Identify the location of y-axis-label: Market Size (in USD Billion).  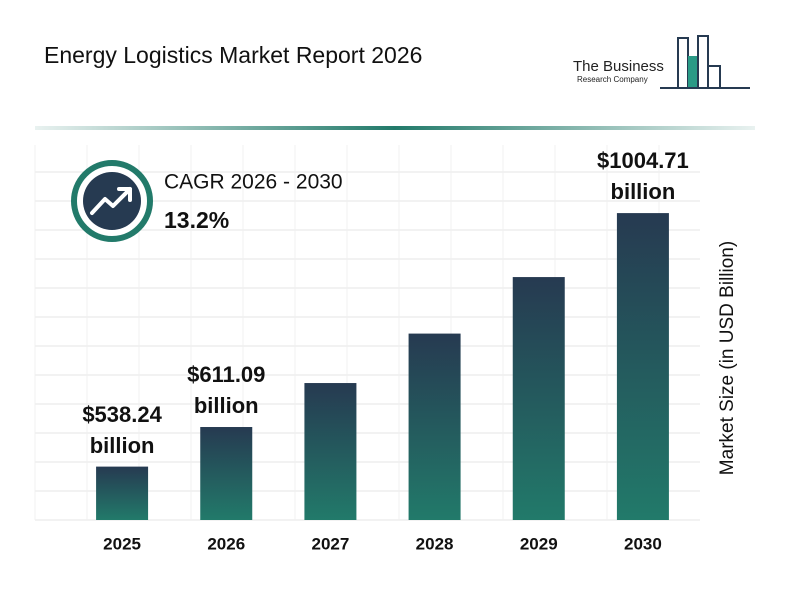
(727, 358).